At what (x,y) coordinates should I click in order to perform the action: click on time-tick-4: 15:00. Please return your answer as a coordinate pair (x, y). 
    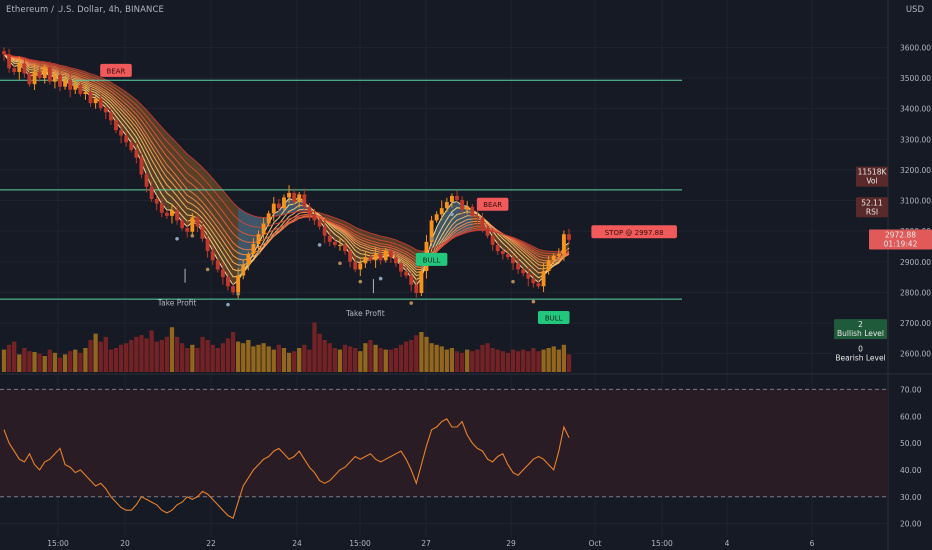
    Looking at the image, I should click on (360, 543).